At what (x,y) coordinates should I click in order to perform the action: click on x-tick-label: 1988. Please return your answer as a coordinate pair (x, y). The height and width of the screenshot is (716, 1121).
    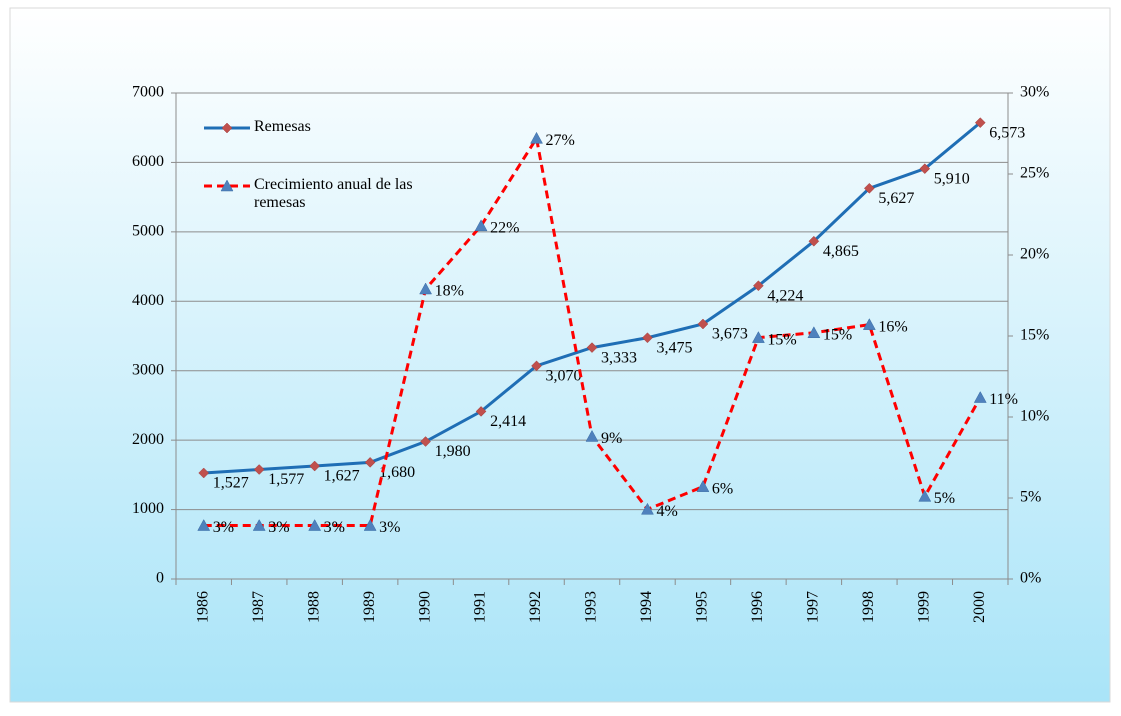
    Looking at the image, I should click on (313, 607).